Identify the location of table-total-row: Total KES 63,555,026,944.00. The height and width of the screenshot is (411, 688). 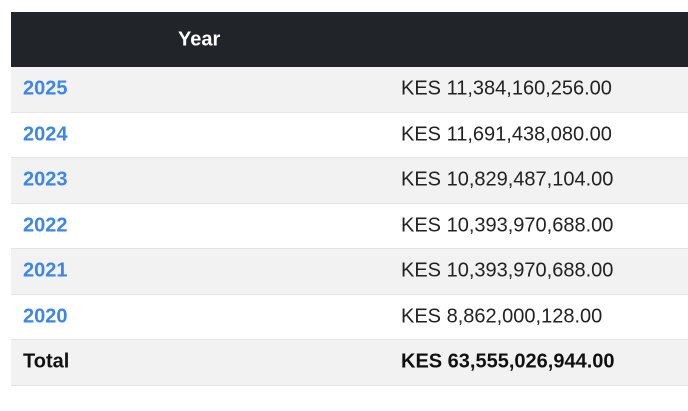
(349, 363).